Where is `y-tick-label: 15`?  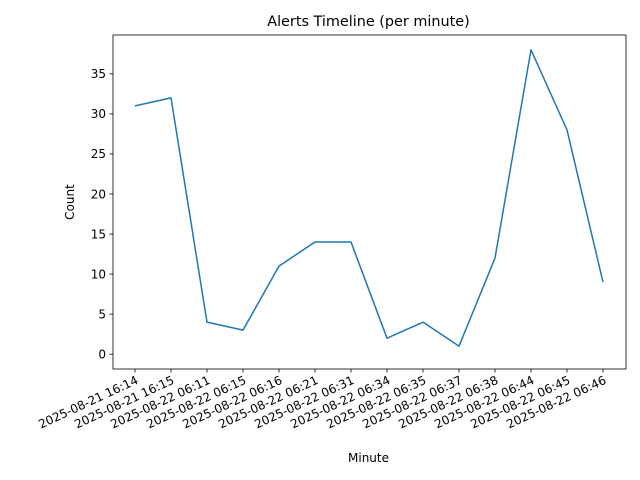
y-tick-label: 15 is located at coordinates (98, 234).